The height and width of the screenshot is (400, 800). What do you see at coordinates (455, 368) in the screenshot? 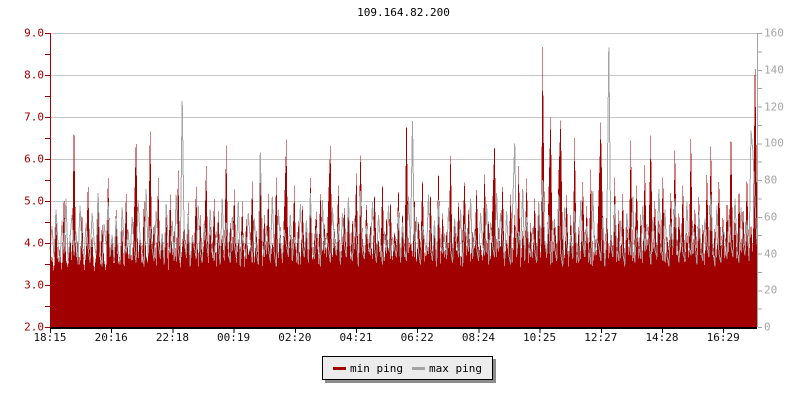
I see `legend-label-max-ping: max ping` at bounding box center [455, 368].